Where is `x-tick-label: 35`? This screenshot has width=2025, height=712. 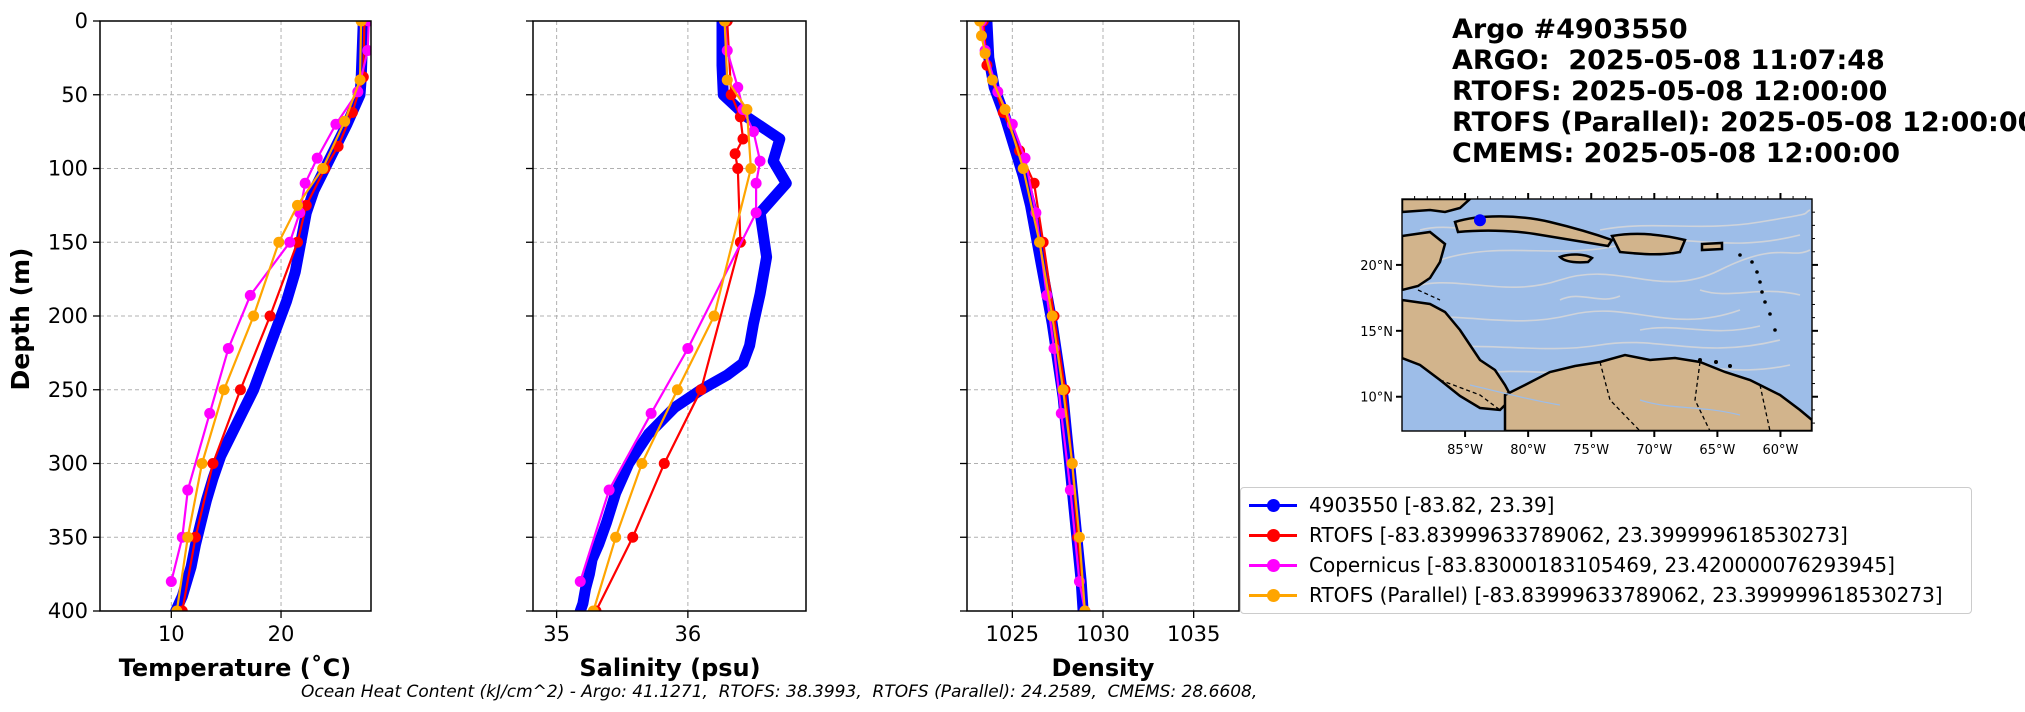
x-tick-label: 35 is located at coordinates (556, 634).